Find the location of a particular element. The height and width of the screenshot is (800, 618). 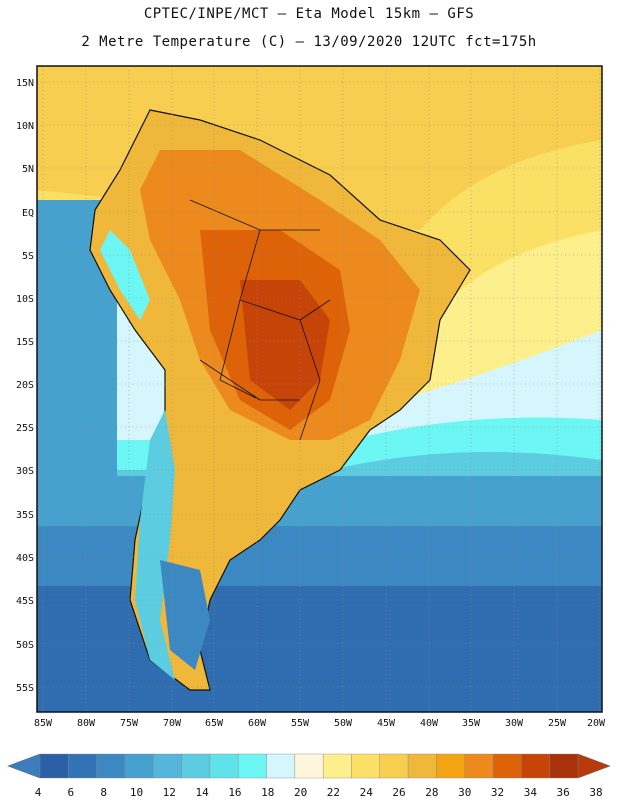

title-line-1: CPTEC/INPE/MCT – Eta Model 15km – GFS is located at coordinates (309, 14).